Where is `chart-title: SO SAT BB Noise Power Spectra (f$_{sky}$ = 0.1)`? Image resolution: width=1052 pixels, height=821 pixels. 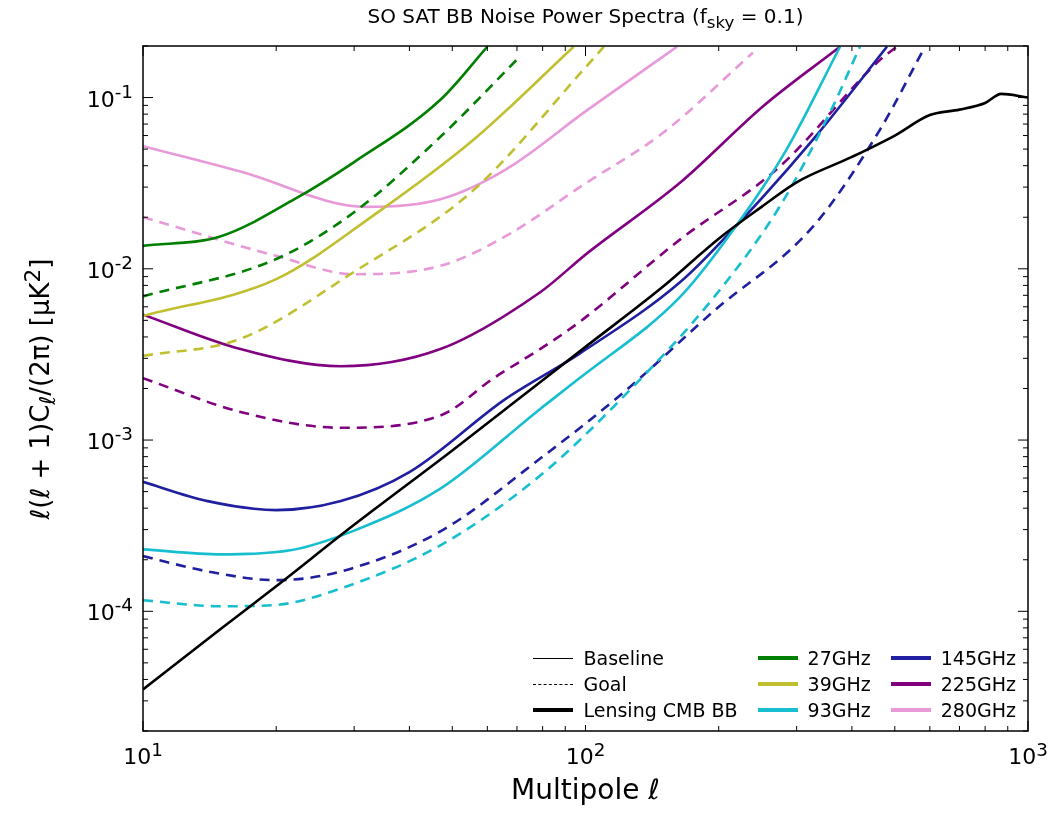 chart-title: SO SAT BB Noise Power Spectra (f$_{sky}$ = 0.1) is located at coordinates (585, 18).